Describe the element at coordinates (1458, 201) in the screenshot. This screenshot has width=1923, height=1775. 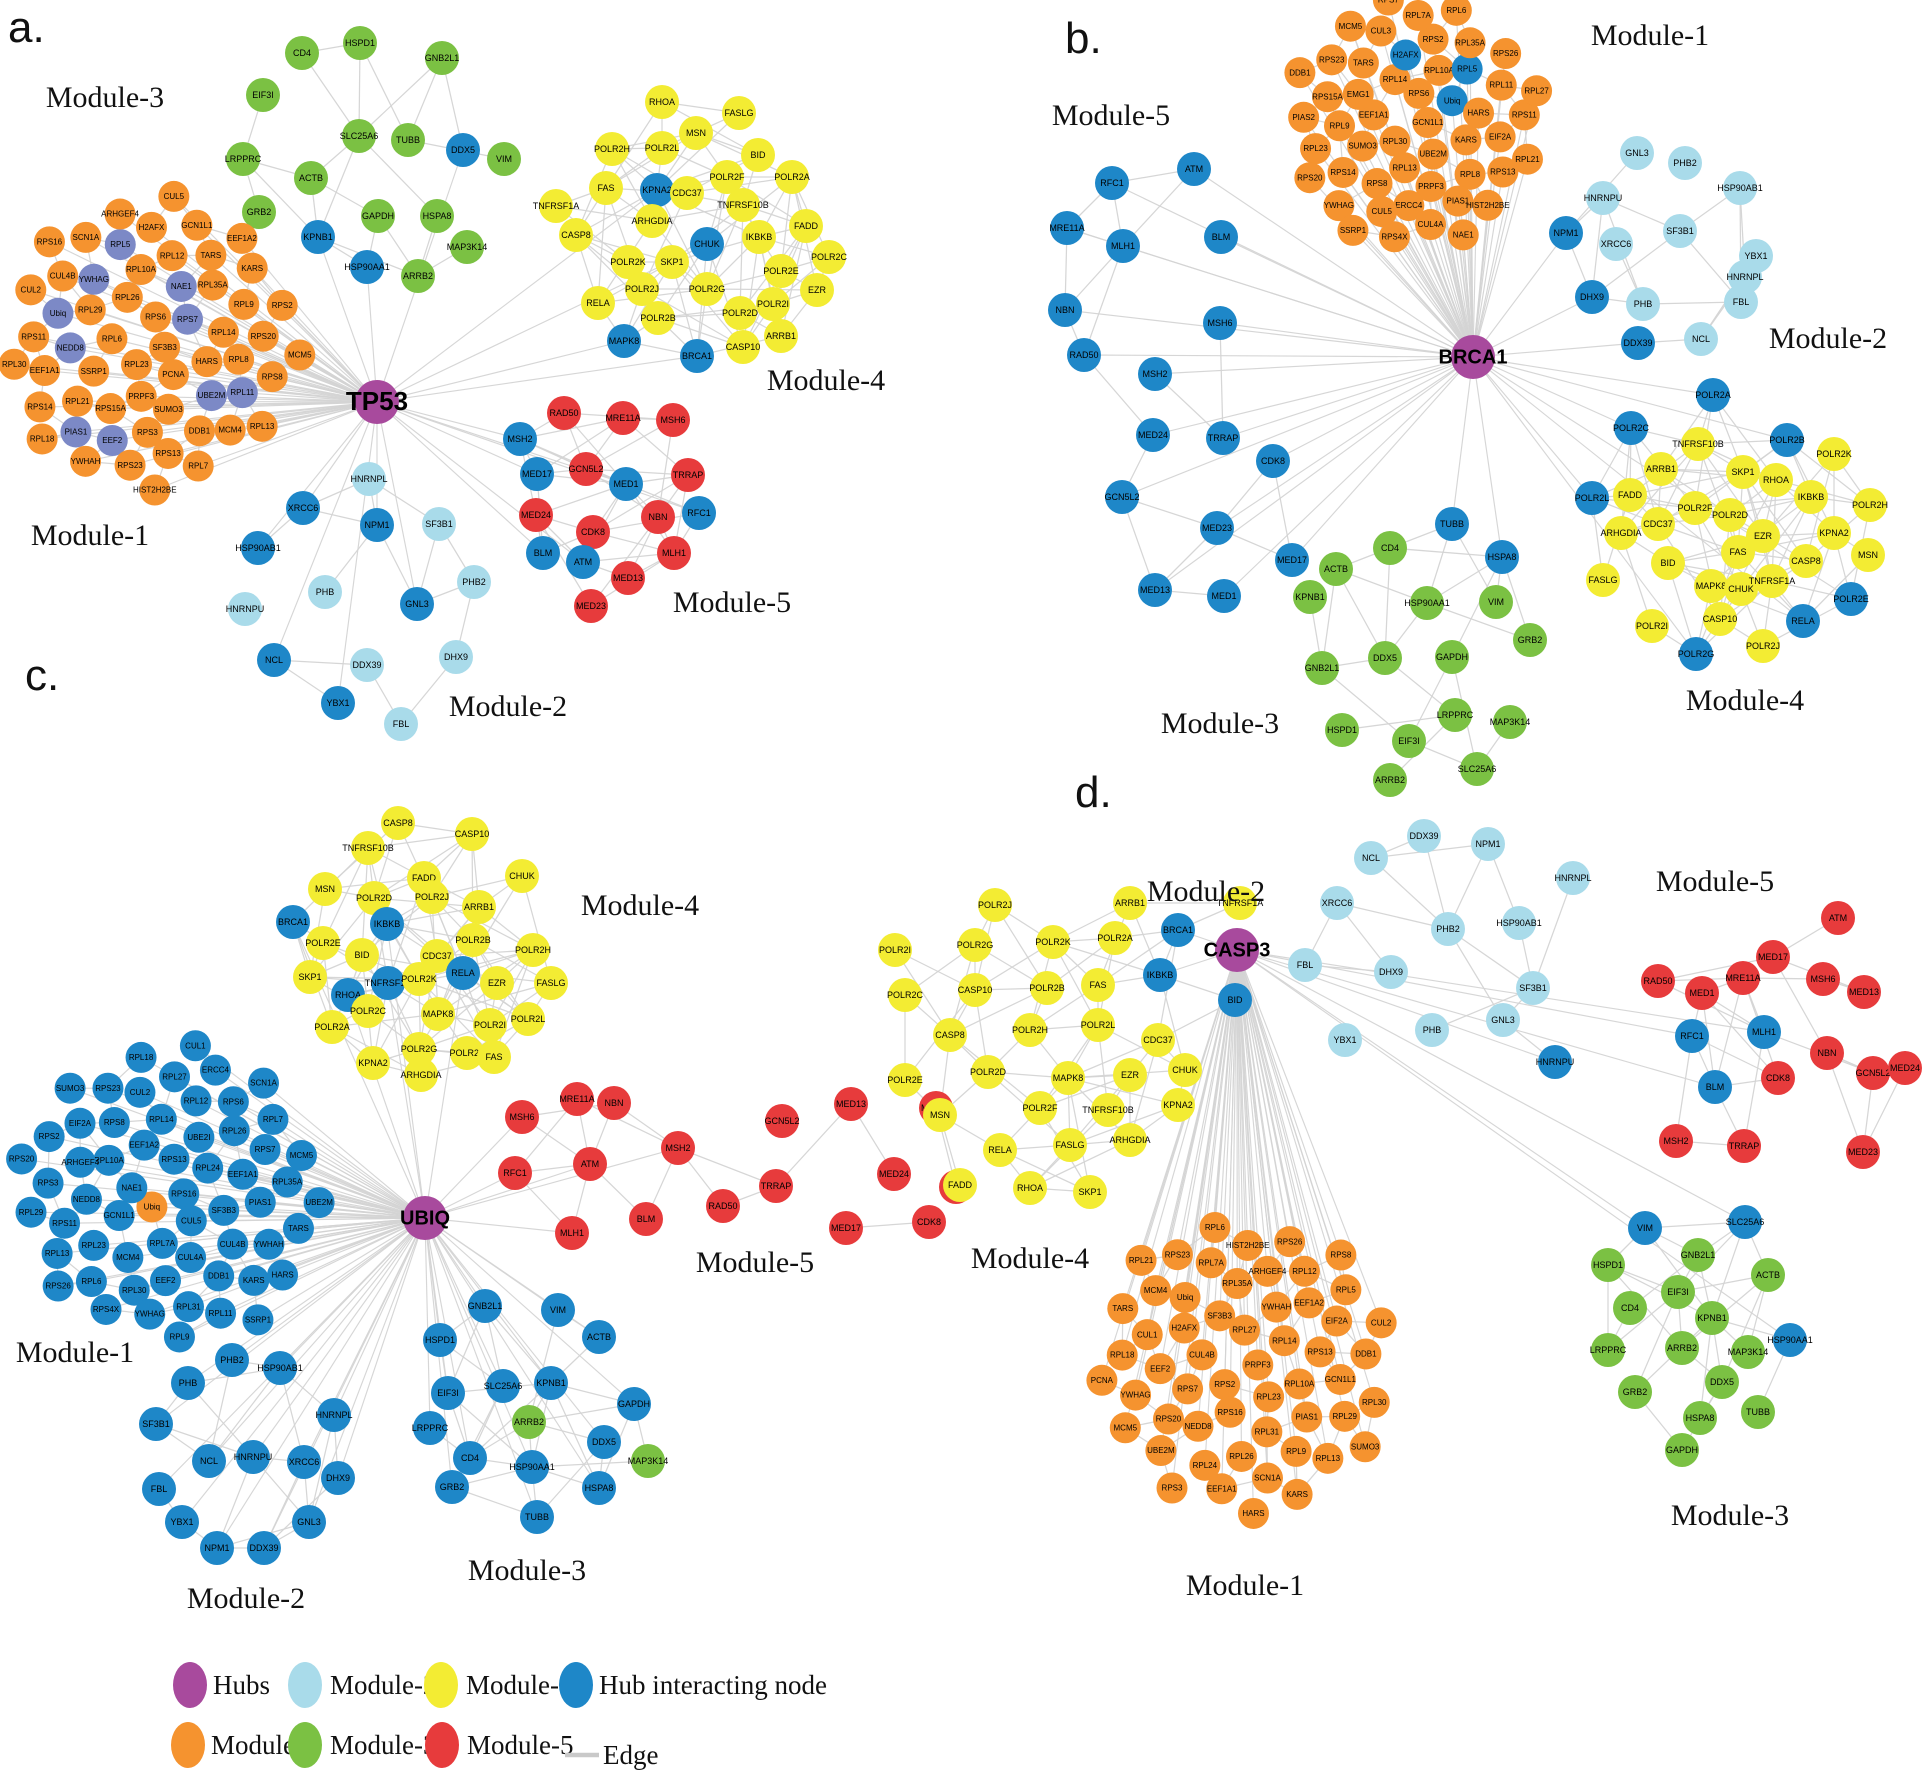
I see `node-label-PIAS1: PIAS1` at that location.